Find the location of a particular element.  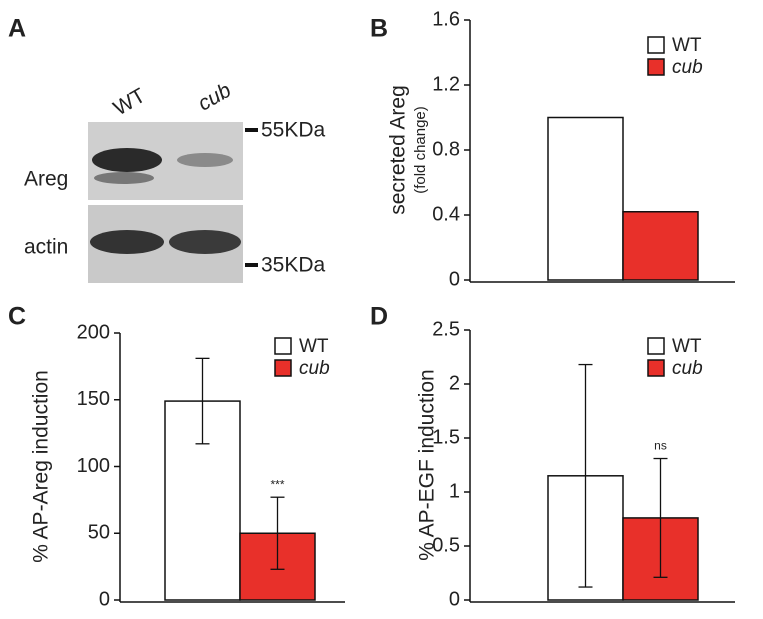

y-tick-label: 0.8 is located at coordinates (446, 149).